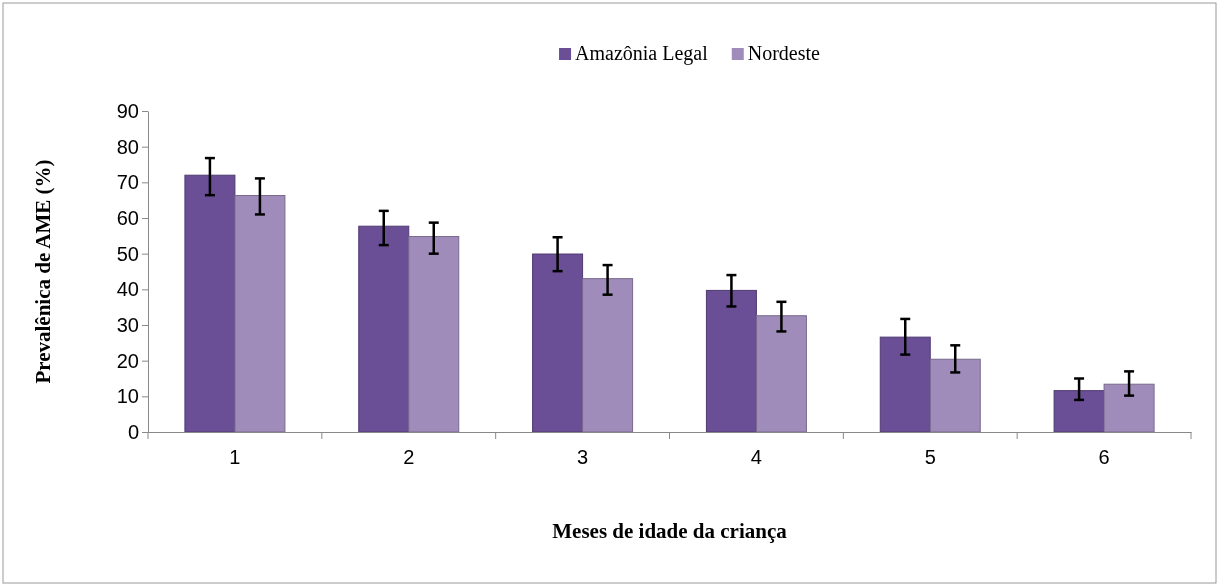 This screenshot has height=586, width=1219. Describe the element at coordinates (127, 146) in the screenshot. I see `y-tick-label: 80` at that location.